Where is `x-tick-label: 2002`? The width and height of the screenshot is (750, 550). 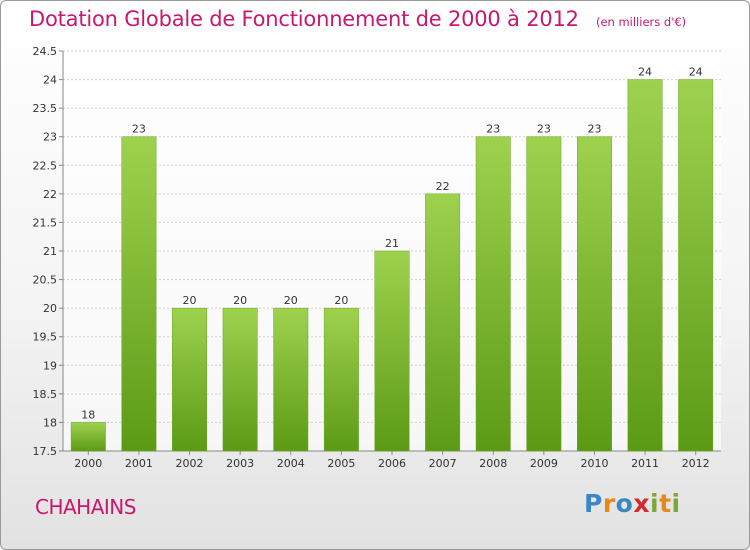 x-tick-label: 2002 is located at coordinates (190, 463).